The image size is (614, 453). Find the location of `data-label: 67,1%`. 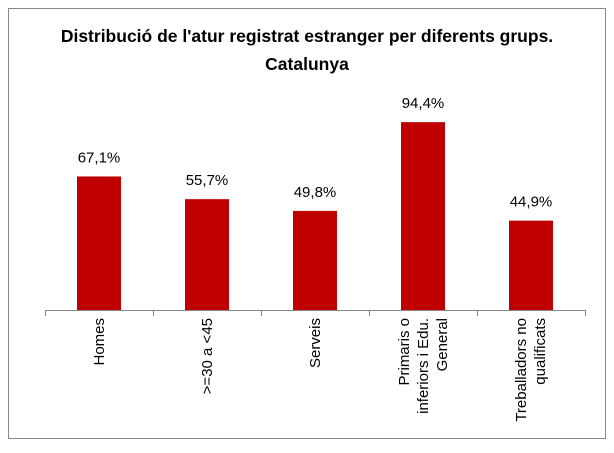

data-label: 67,1% is located at coordinates (99, 157).